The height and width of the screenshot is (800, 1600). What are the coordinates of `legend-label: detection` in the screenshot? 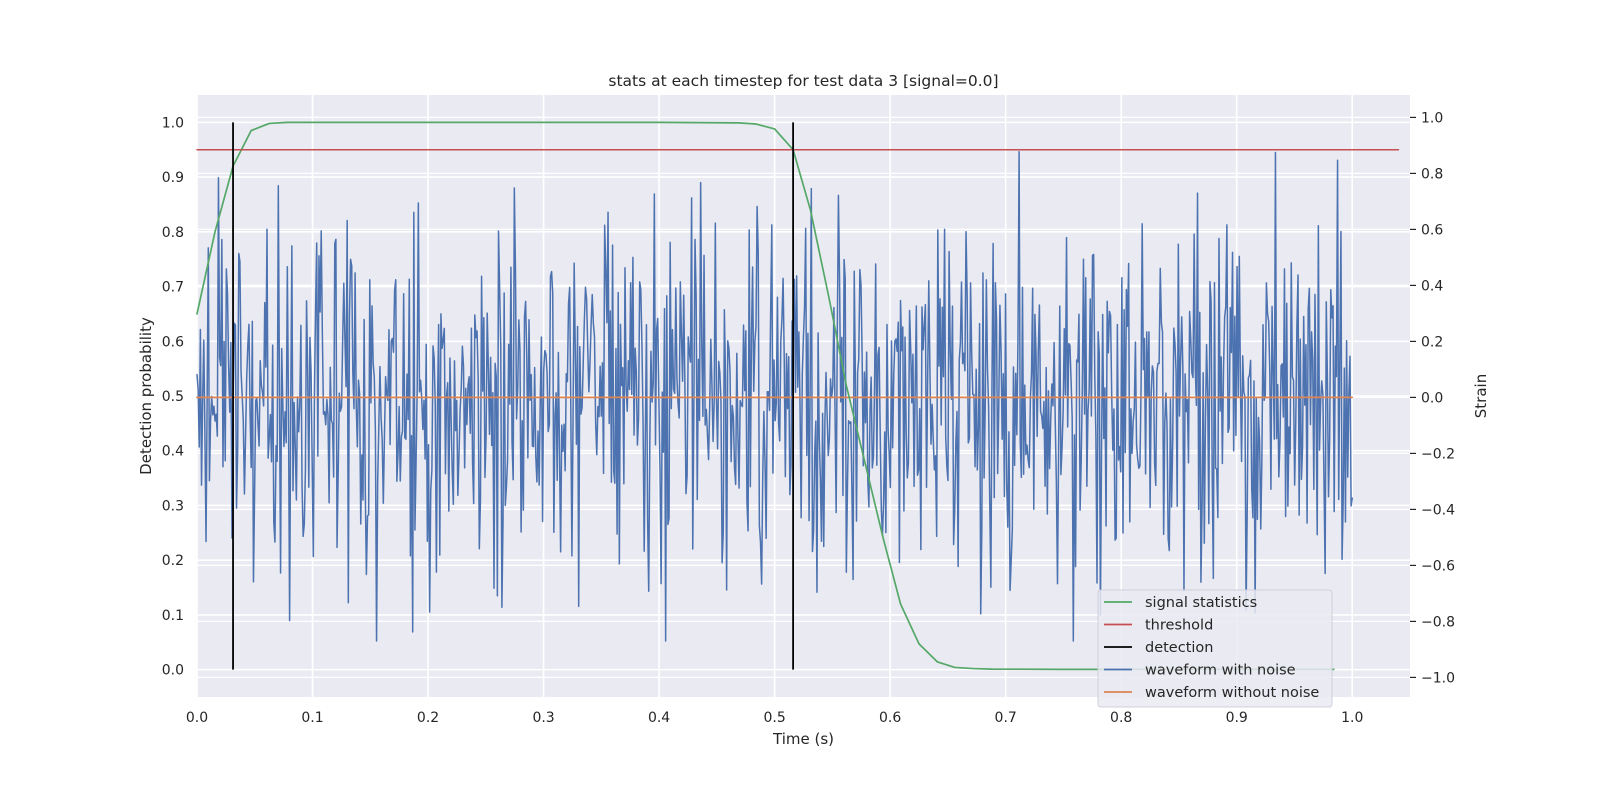 It's located at (1179, 648).